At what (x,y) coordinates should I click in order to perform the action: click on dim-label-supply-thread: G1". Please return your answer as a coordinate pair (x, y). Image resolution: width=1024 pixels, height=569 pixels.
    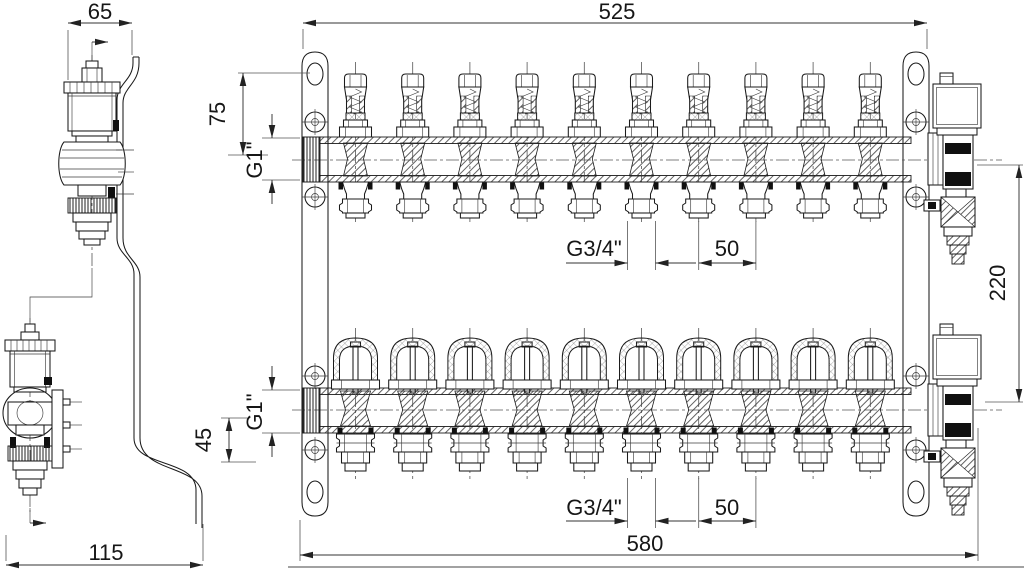
    Looking at the image, I should click on (254, 159).